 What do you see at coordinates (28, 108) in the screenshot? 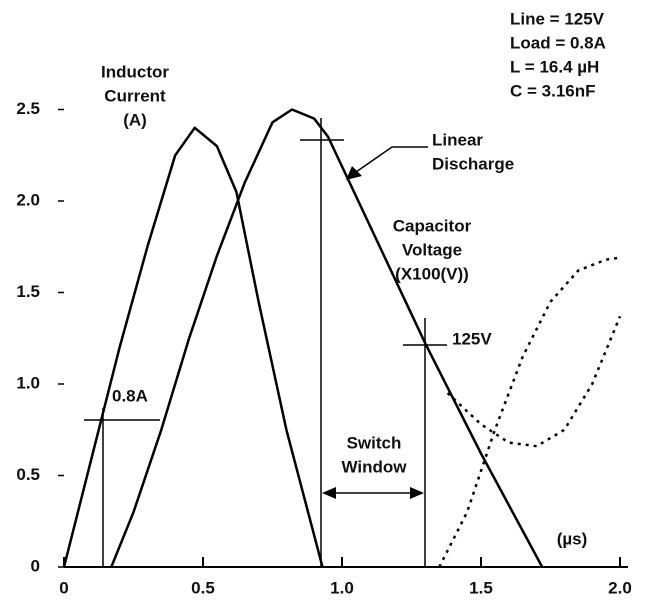
I see `y-tick-label: 2.5` at bounding box center [28, 108].